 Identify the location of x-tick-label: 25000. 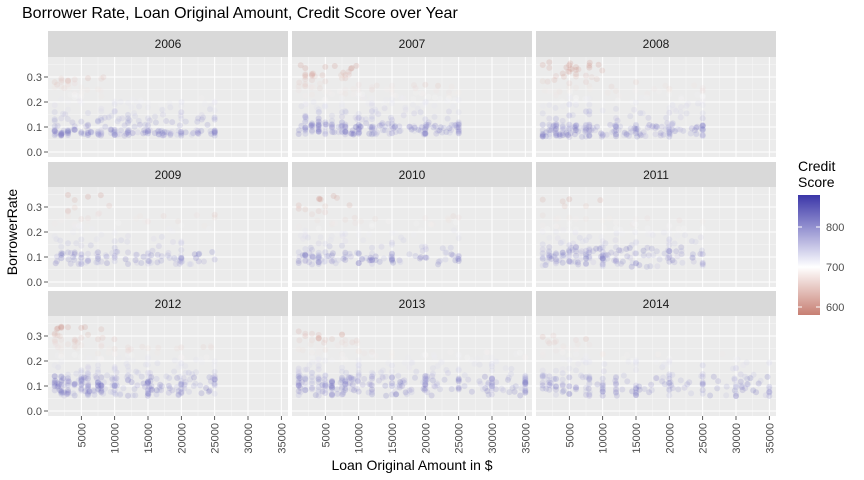
(460, 438).